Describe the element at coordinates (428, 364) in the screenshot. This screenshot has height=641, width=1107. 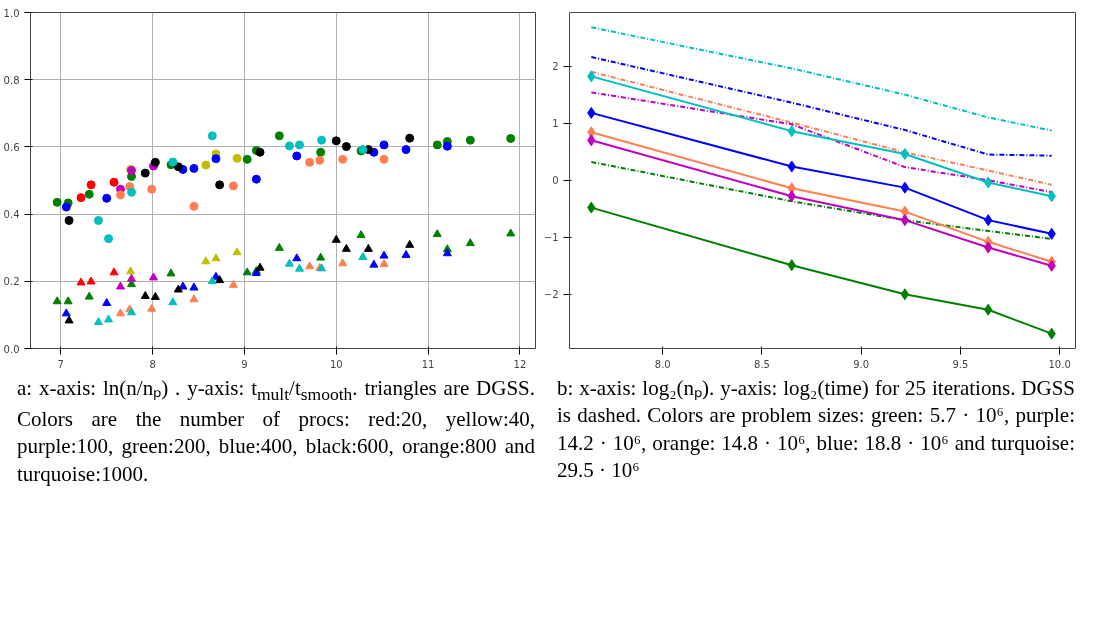
I see `x-tick-label: 11` at that location.